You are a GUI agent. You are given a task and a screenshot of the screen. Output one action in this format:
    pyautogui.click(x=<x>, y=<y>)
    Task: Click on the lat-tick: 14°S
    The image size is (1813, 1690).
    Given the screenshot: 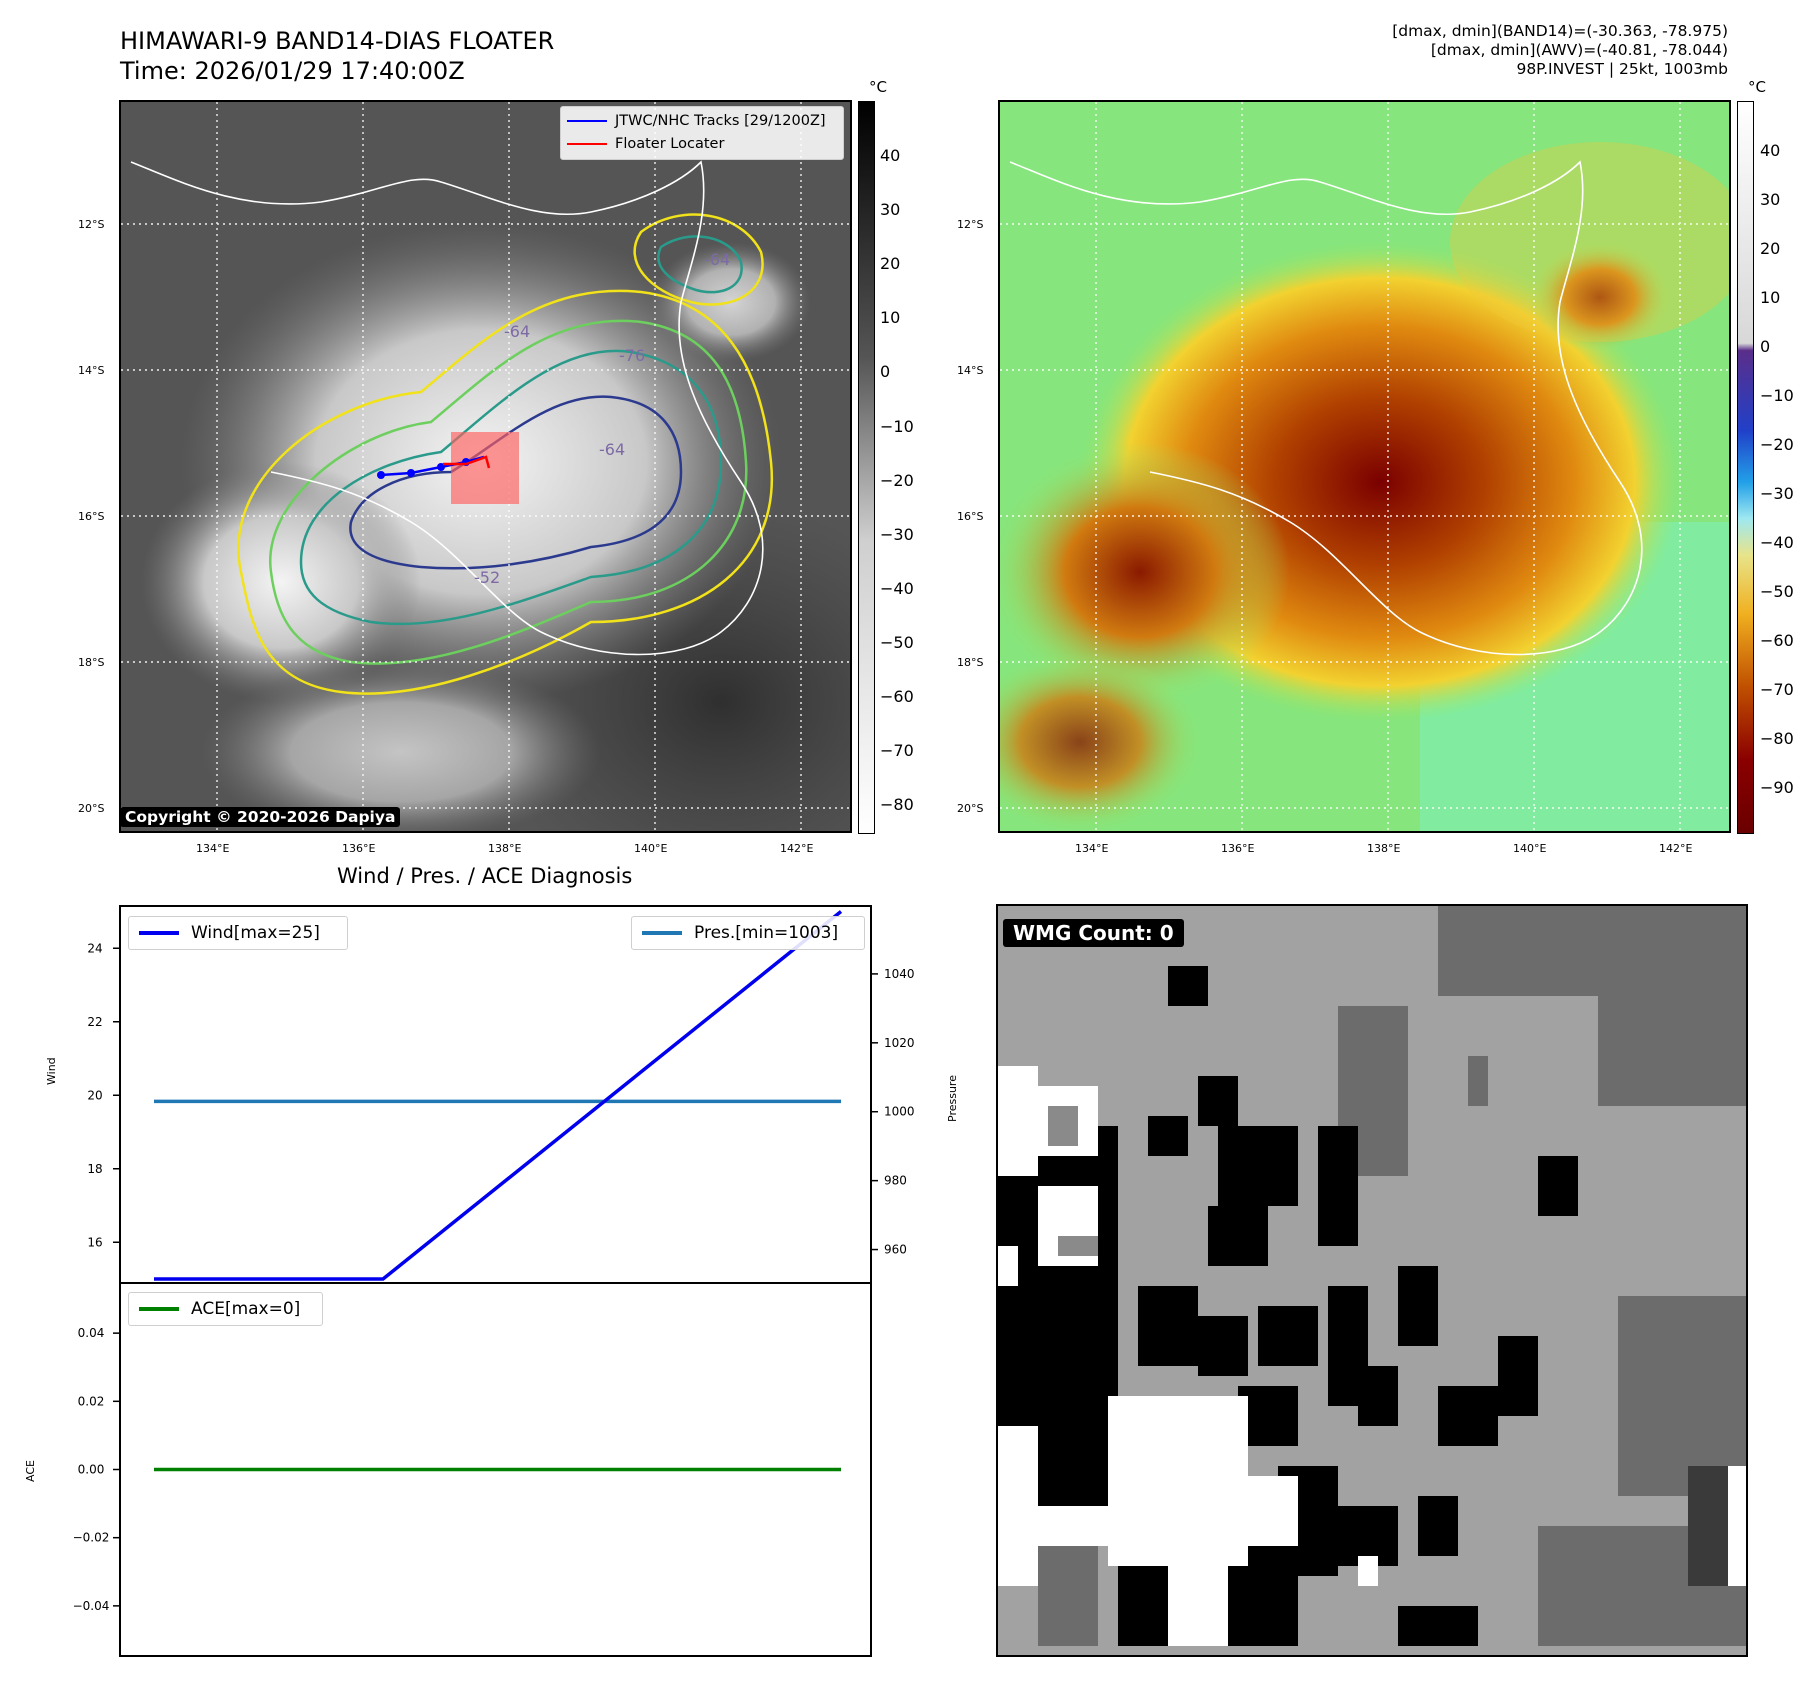 What is the action you would take?
    pyautogui.click(x=91, y=370)
    